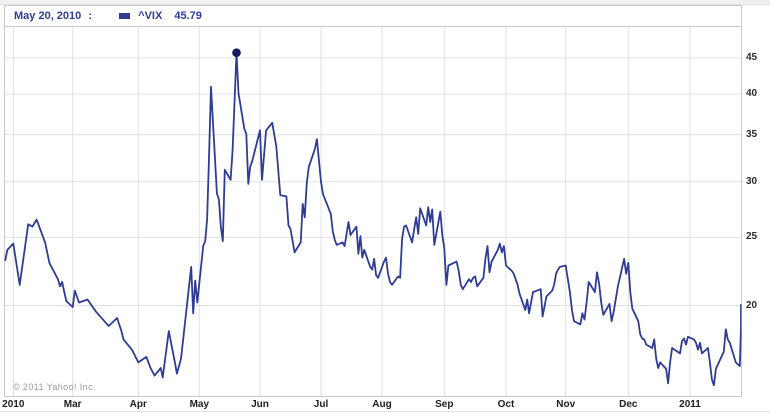 This screenshot has width=770, height=413. What do you see at coordinates (54, 387) in the screenshot?
I see `copyright-watermark: © 2011 Yahoo! Inc.` at bounding box center [54, 387].